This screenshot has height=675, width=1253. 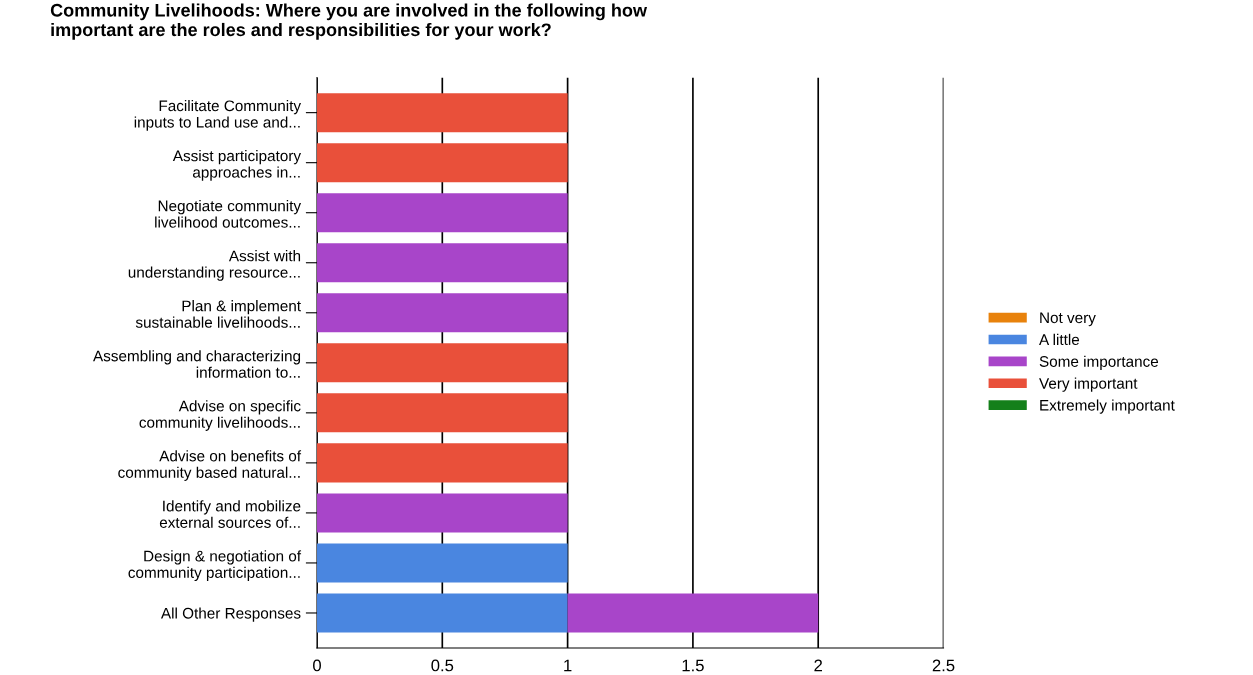 I want to click on legend-label: Some importance, so click(x=1099, y=362).